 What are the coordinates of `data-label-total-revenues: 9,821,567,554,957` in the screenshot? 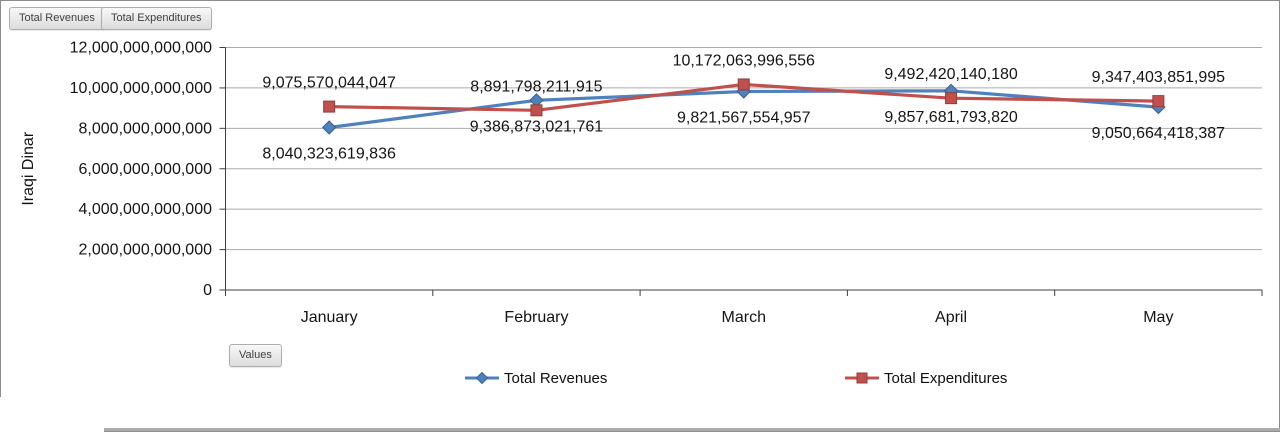 It's located at (744, 118).